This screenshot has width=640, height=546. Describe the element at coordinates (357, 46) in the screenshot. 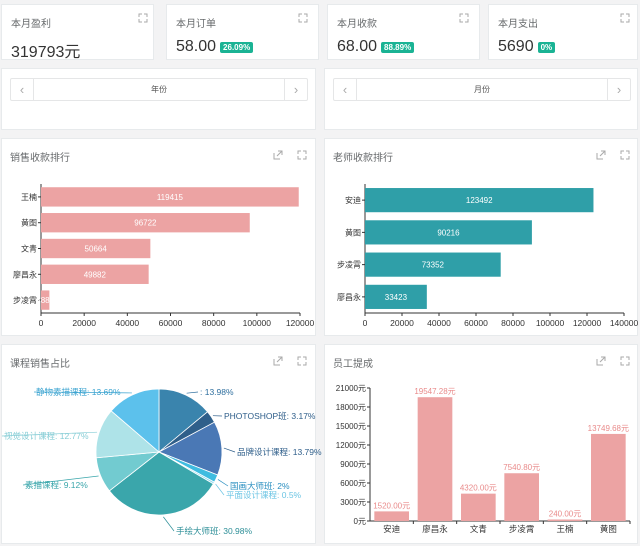

I see `stat-value: 68.00` at that location.